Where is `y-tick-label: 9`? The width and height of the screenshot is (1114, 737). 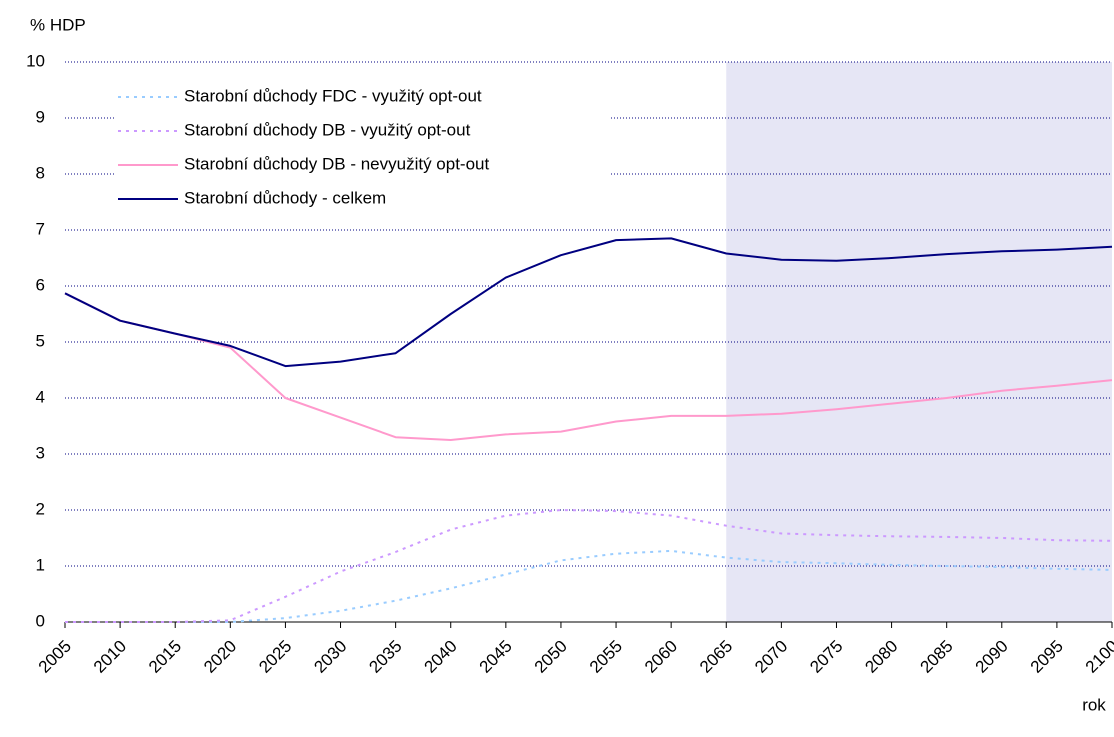
y-tick-label: 9 is located at coordinates (40, 116).